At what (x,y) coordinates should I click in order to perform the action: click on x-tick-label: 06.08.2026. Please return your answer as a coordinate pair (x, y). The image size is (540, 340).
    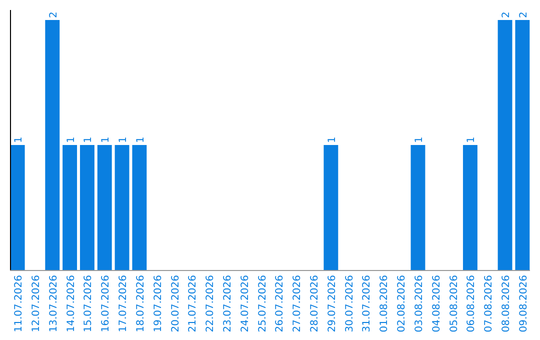
    Looking at the image, I should click on (472, 303).